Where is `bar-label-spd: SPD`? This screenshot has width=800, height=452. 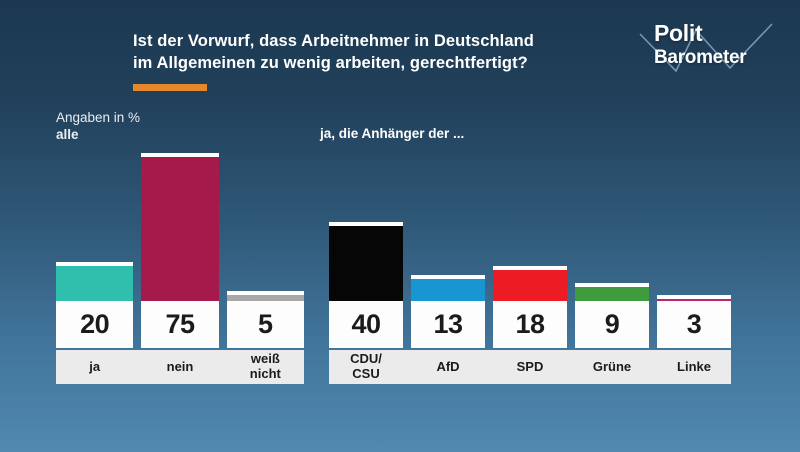 bar-label-spd: SPD is located at coordinates (530, 367).